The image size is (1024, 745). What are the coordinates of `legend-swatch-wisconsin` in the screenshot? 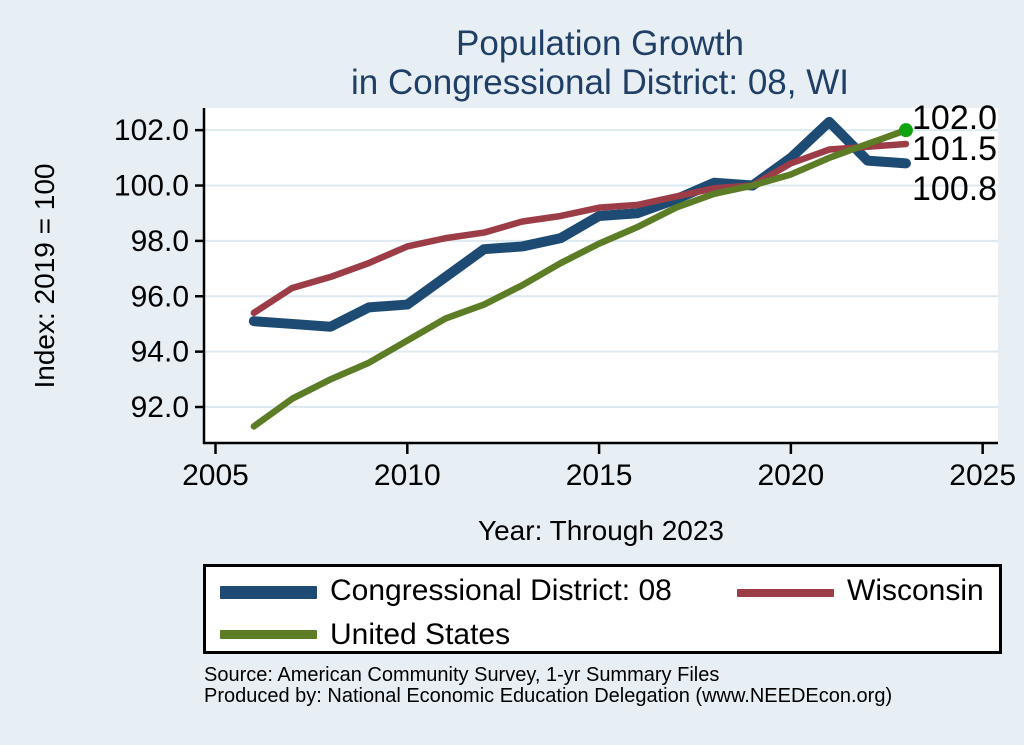 It's located at (785, 593).